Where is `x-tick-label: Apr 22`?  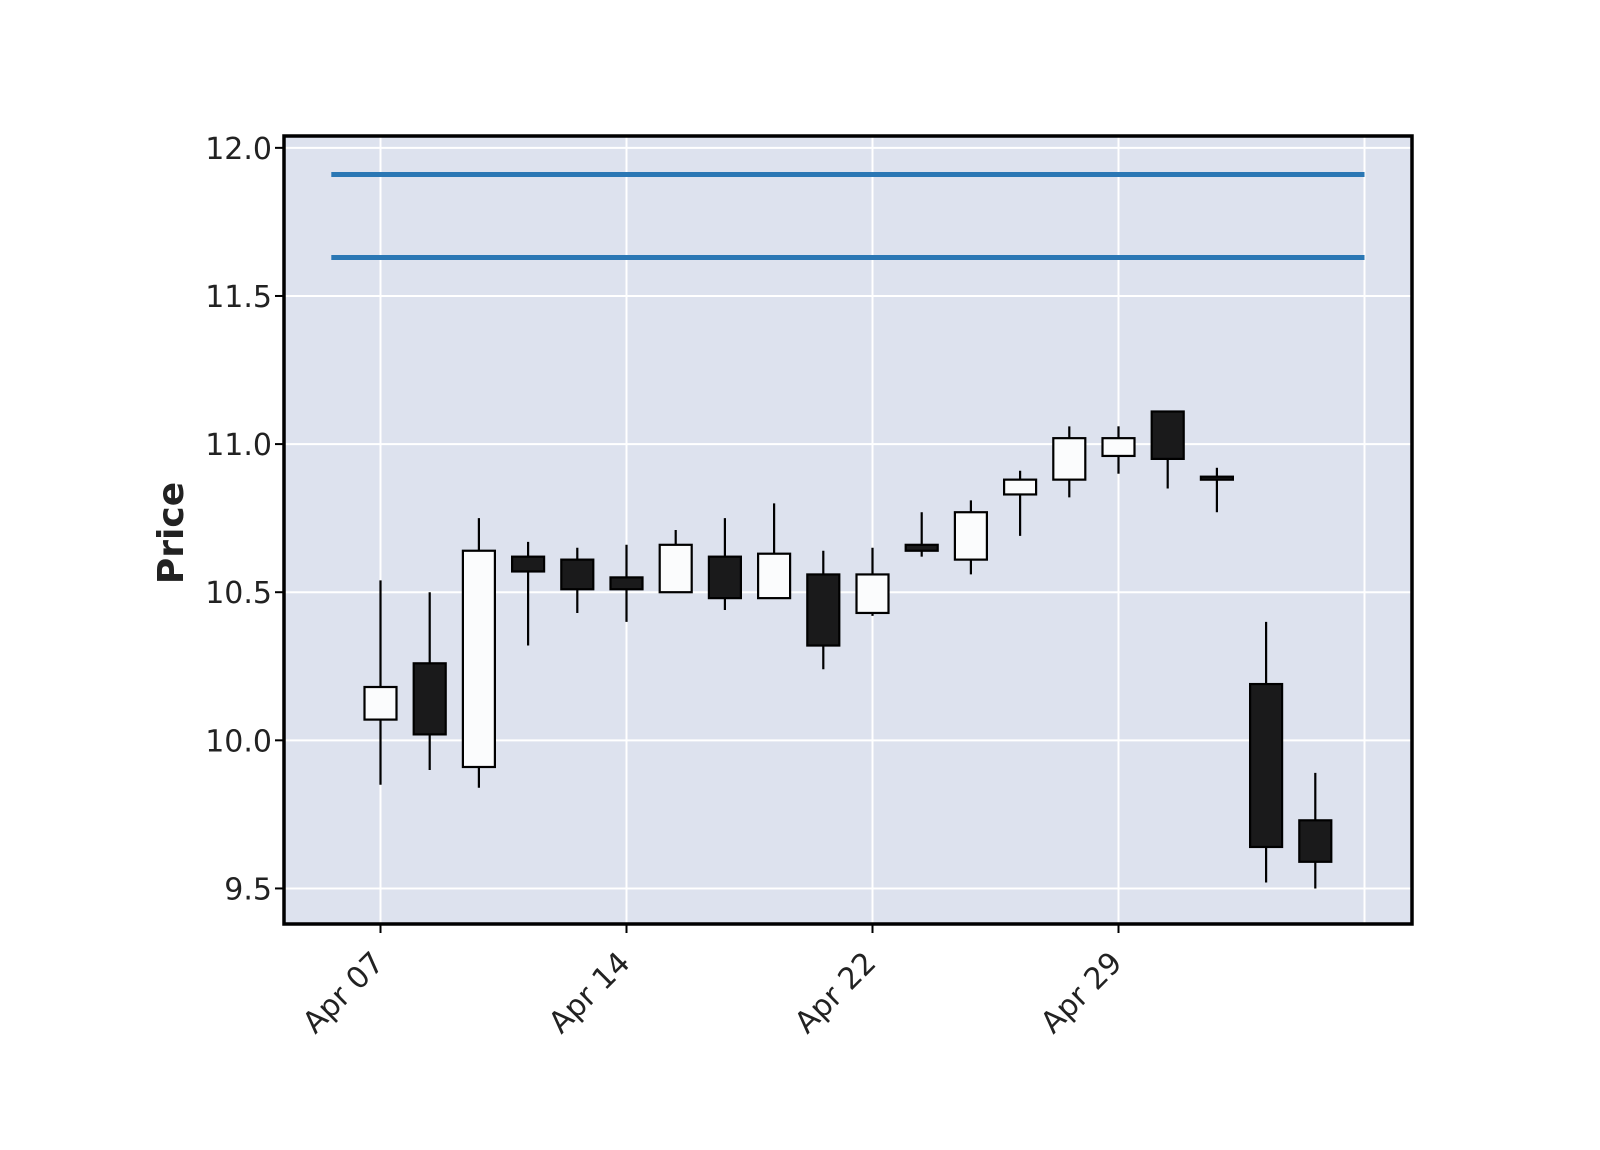 x-tick-label: Apr 22 is located at coordinates (835, 992).